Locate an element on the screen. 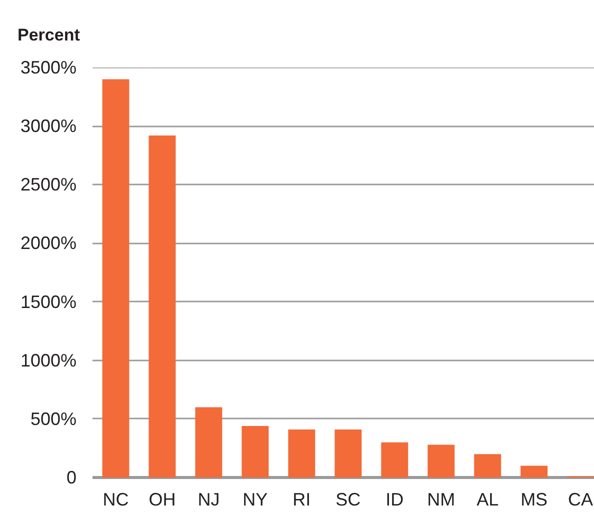 The width and height of the screenshot is (594, 512). x-tick-label: MS is located at coordinates (534, 500).